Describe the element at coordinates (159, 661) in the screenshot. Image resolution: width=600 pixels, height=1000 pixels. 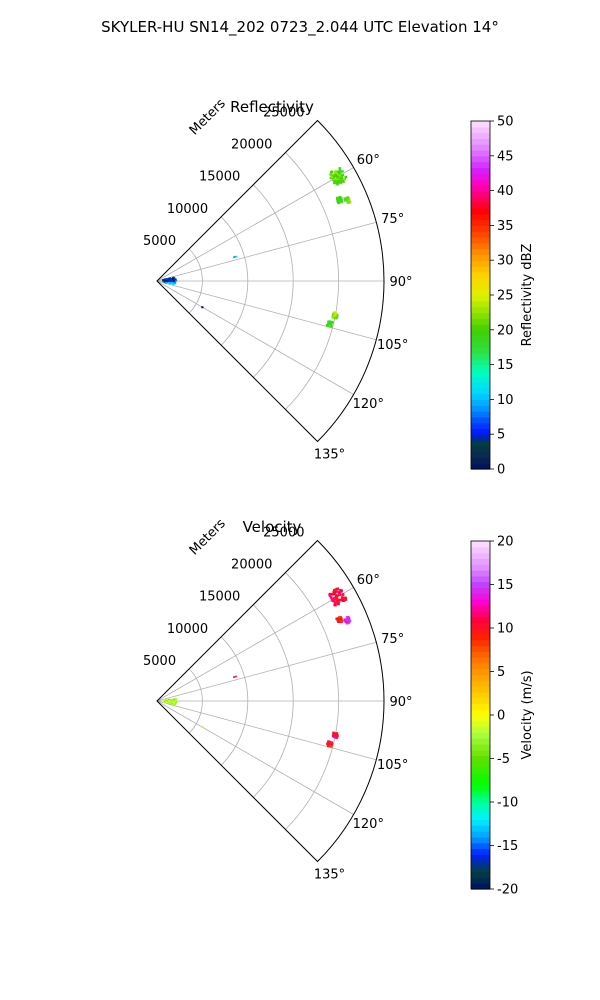
I see `radial-tick-label: 5000` at that location.